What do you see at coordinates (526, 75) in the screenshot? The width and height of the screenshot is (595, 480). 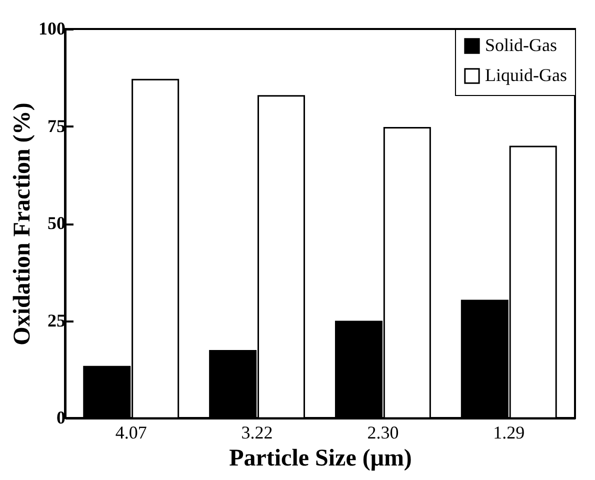 I see `legend-label: Liquid-Gas` at bounding box center [526, 75].